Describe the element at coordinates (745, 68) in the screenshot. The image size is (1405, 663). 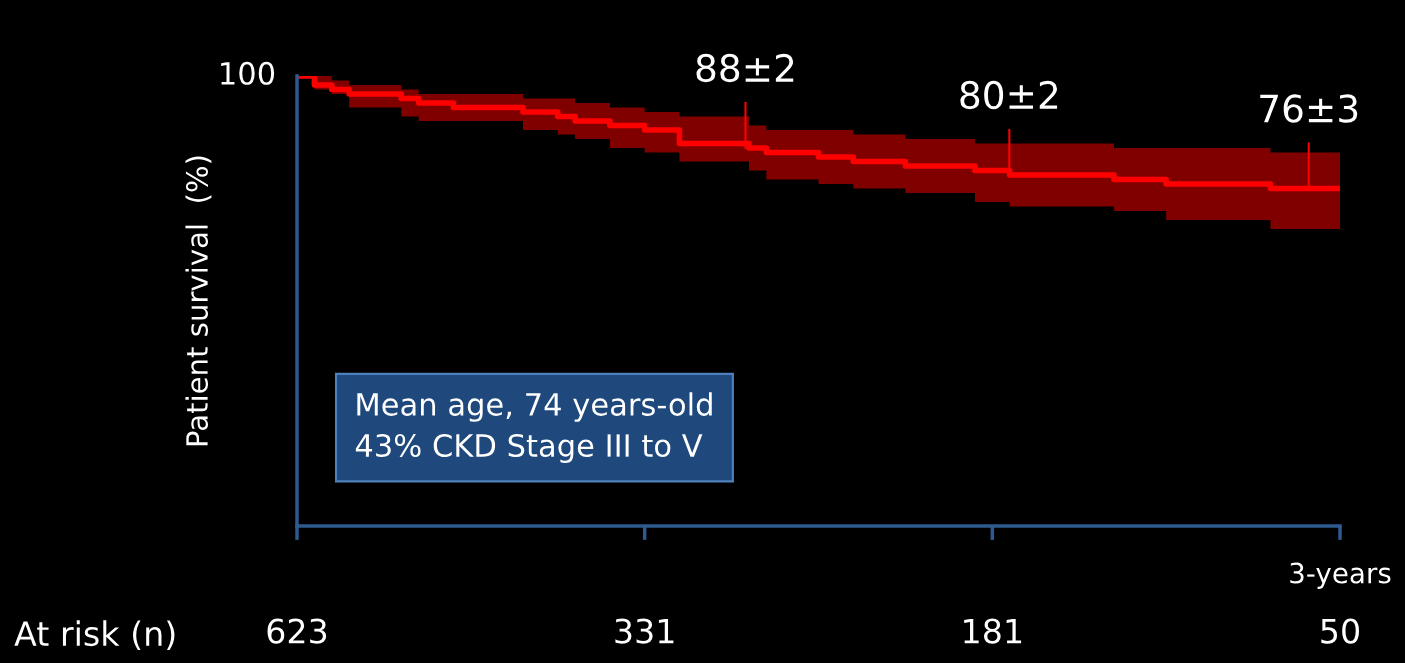
I see `annotation: 88±2` at that location.